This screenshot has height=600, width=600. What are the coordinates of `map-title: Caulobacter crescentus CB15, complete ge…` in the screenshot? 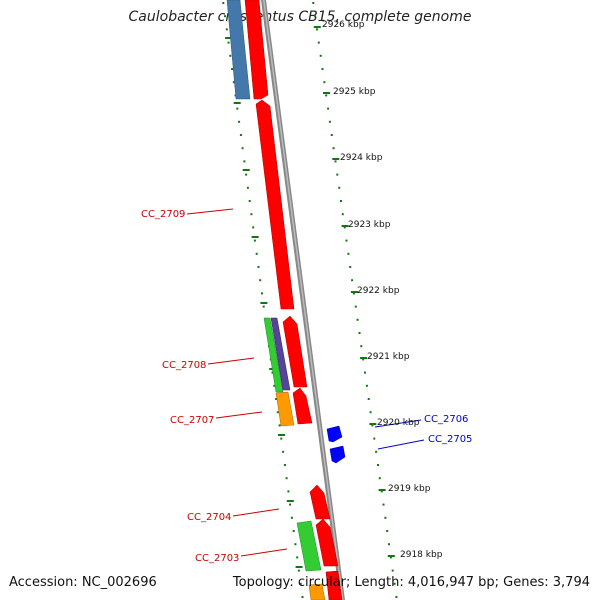 It's located at (300, 17).